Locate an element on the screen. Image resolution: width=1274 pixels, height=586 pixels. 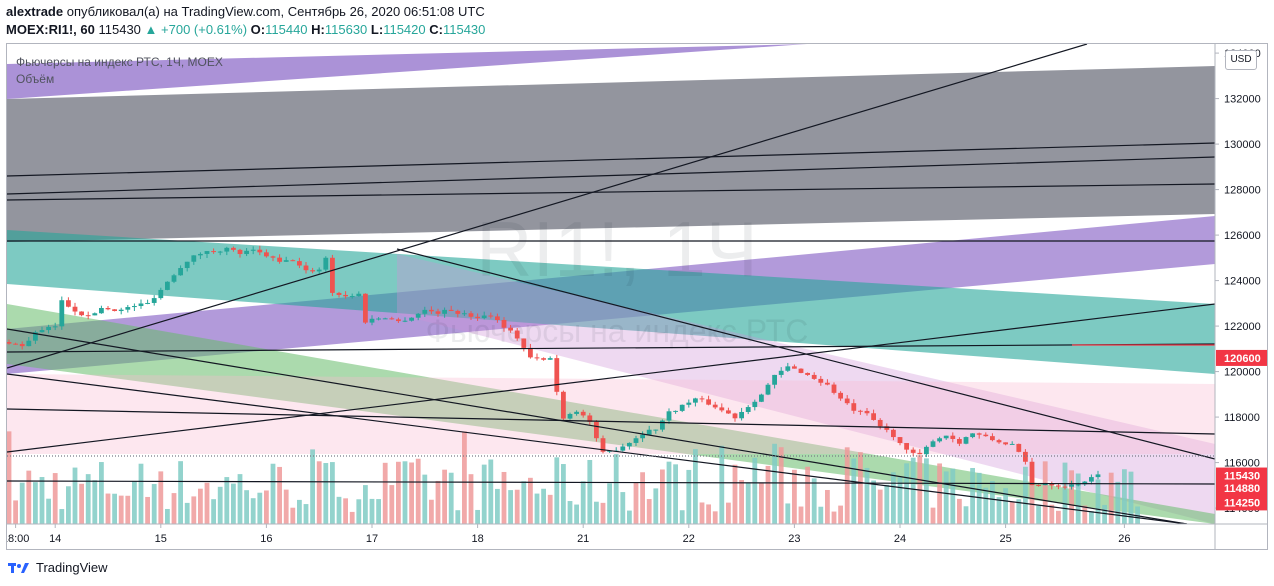
high-value: 115630 is located at coordinates (346, 29).